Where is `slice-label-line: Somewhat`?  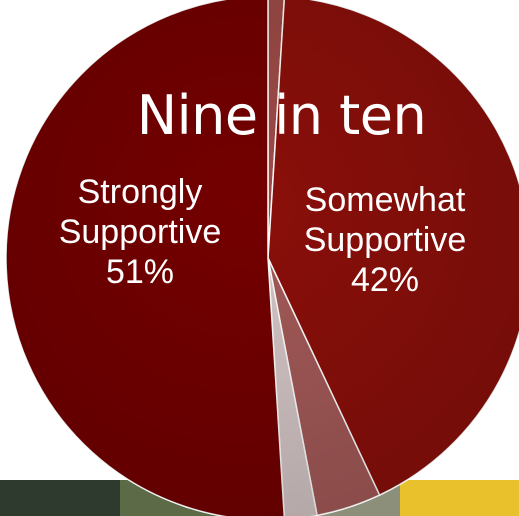 slice-label-line: Somewhat is located at coordinates (385, 200).